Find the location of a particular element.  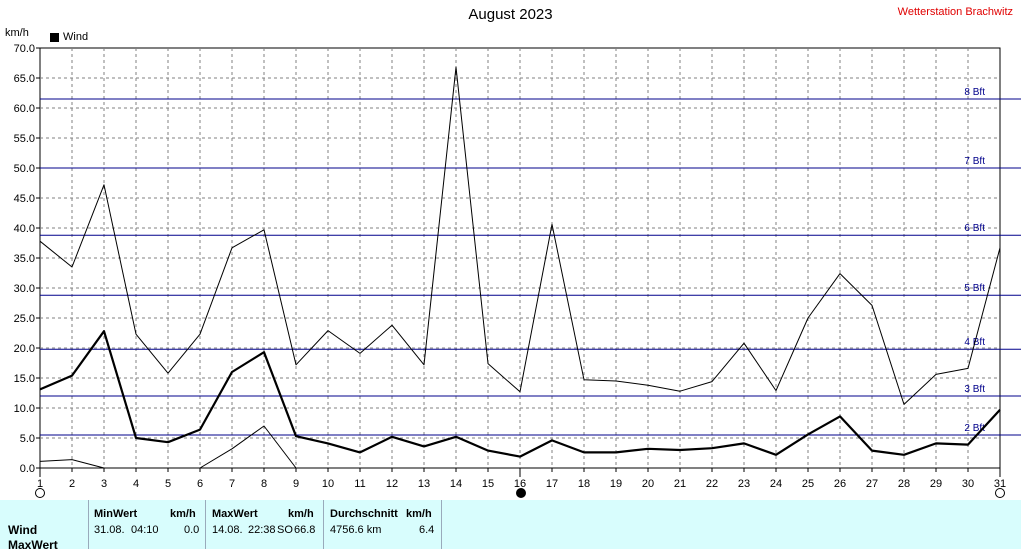

x-tick-label: 29 is located at coordinates (936, 484).